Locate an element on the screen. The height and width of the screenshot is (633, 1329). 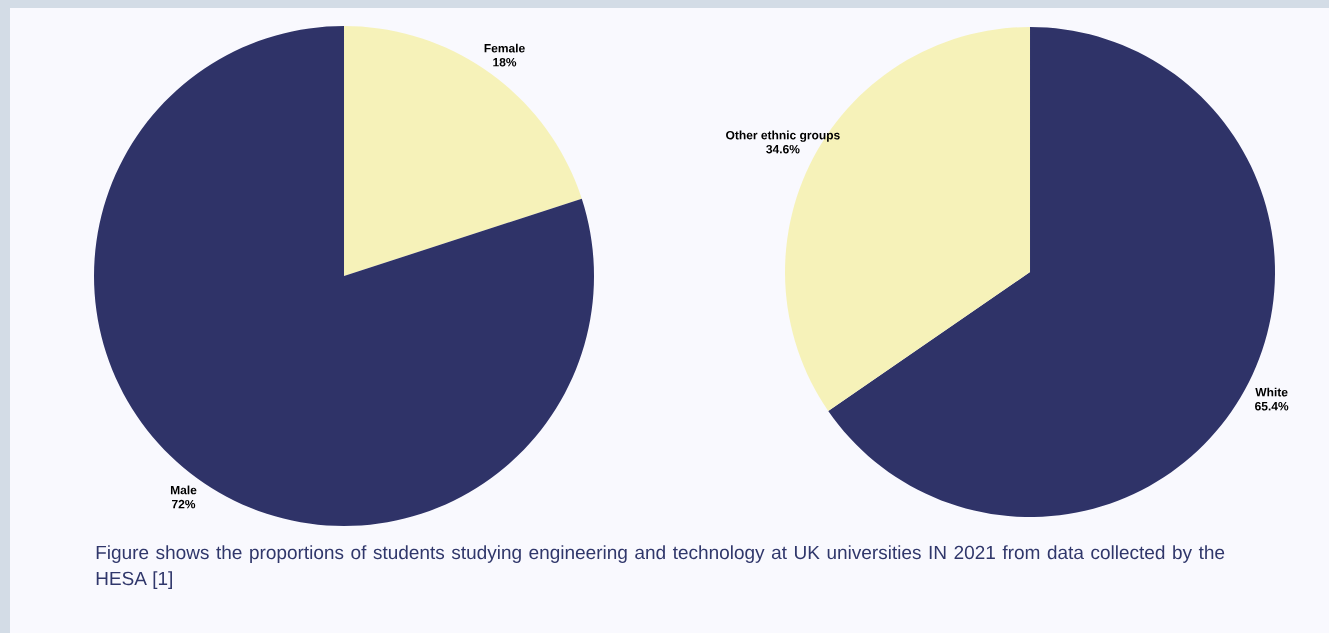
slice-label: Male is located at coordinates (183, 490).